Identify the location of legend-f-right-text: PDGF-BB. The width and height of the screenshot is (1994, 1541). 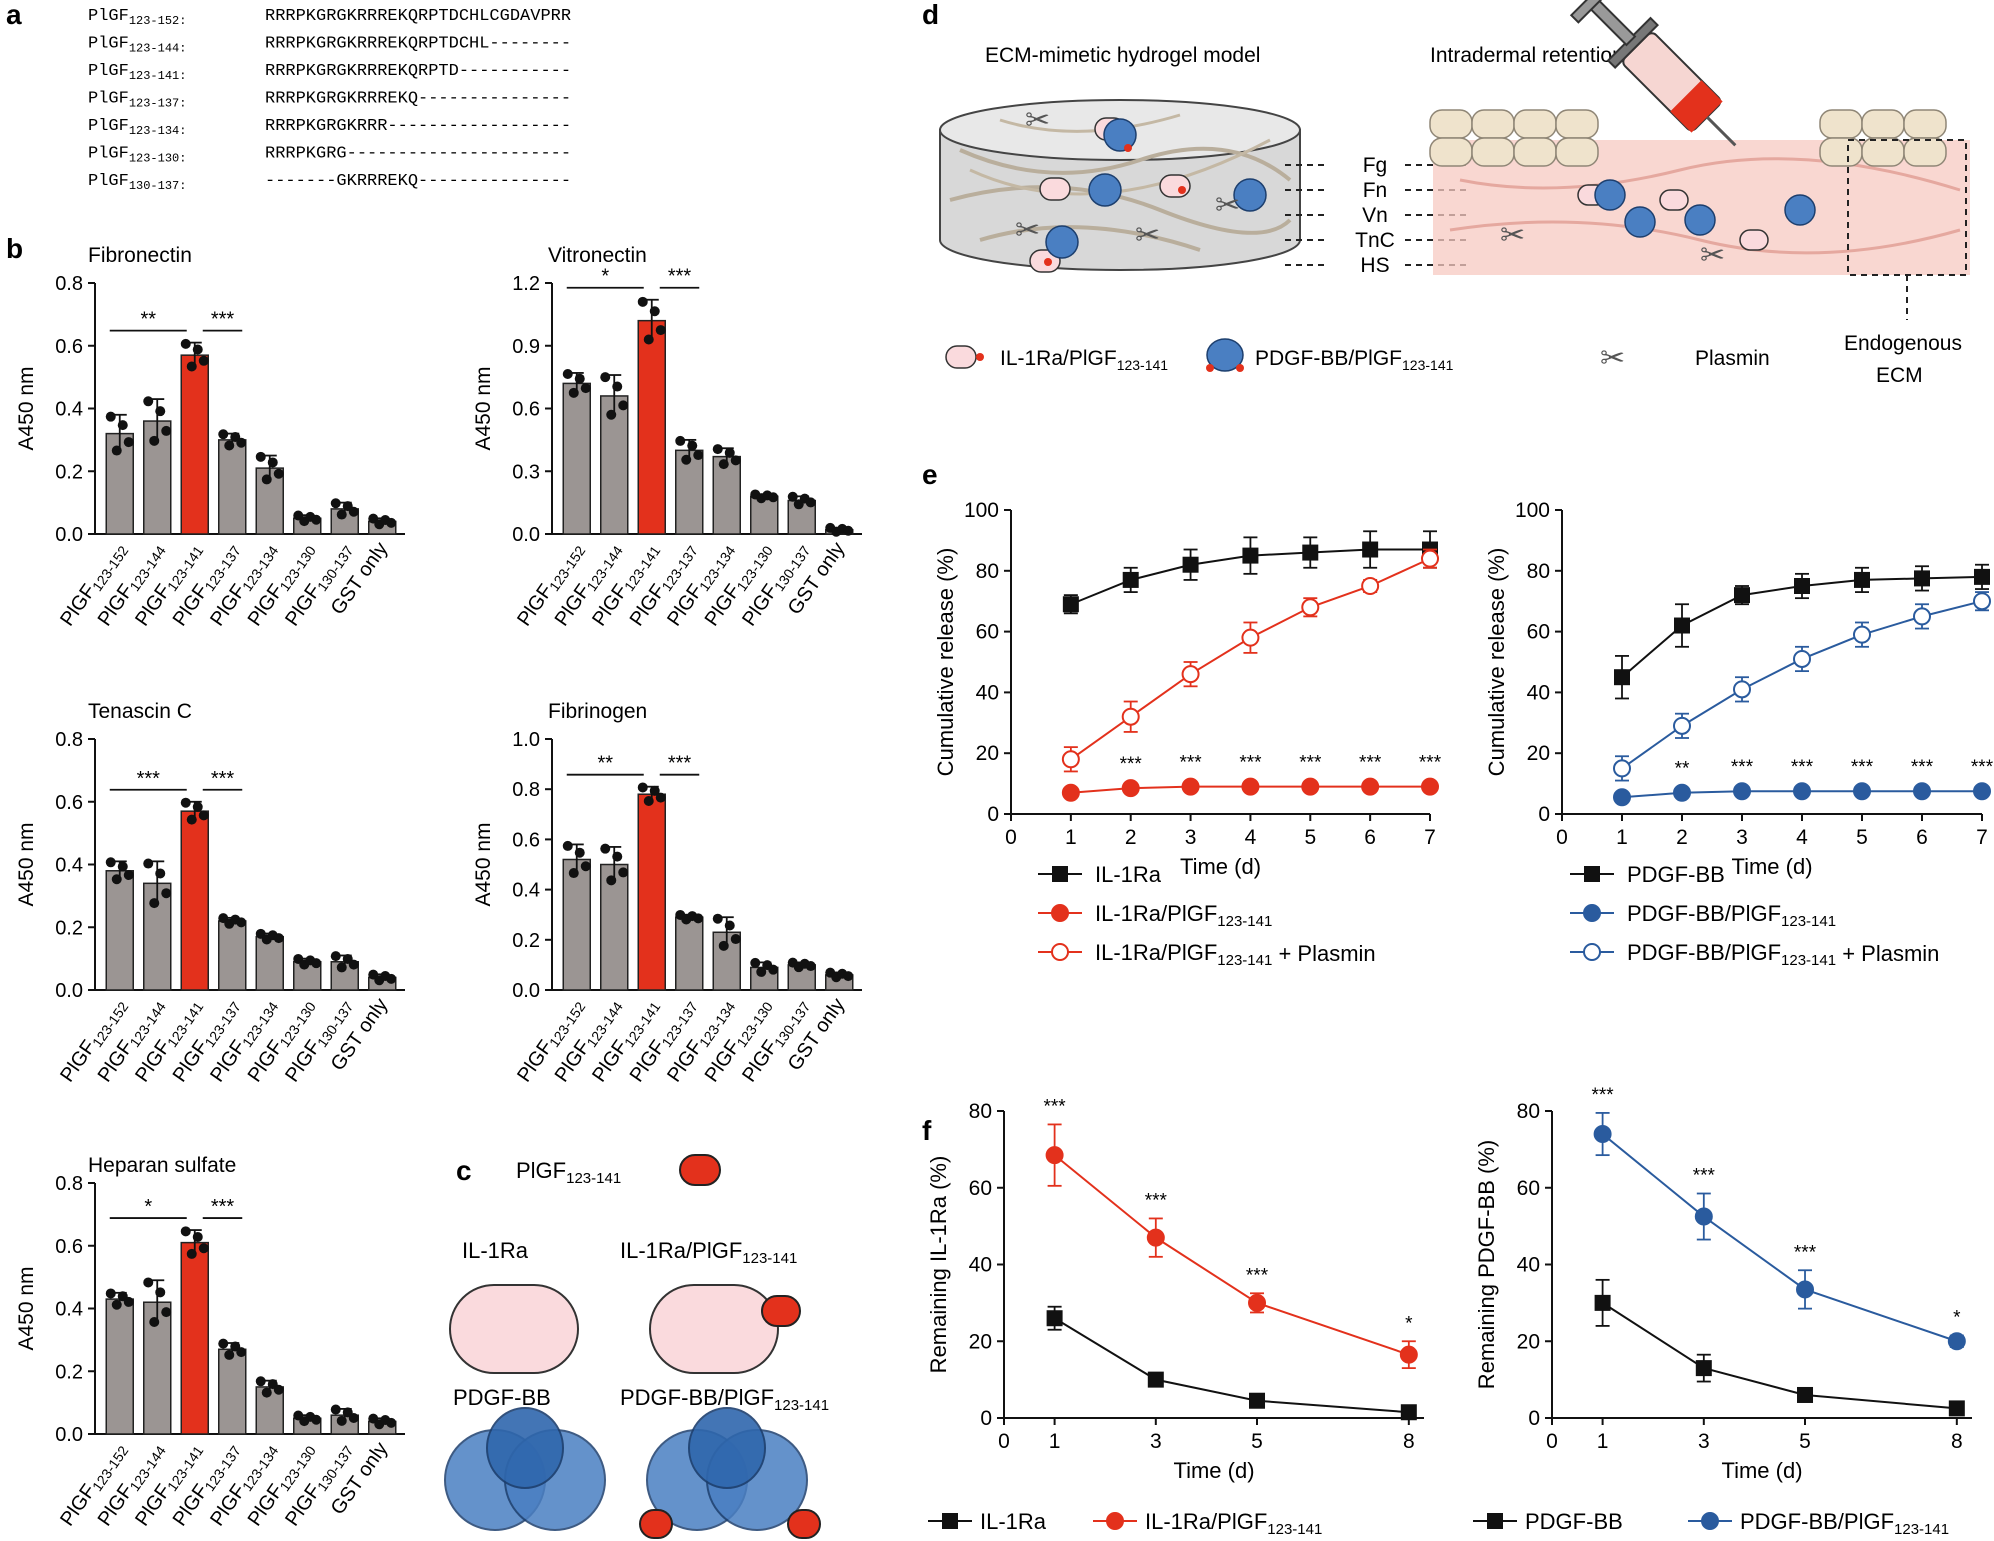
(1574, 1521).